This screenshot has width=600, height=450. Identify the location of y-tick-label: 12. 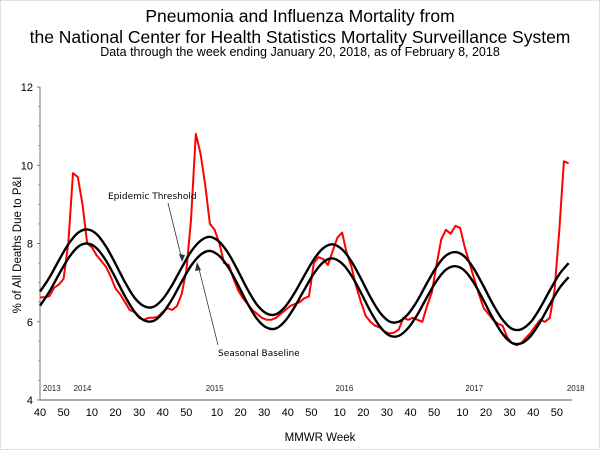
(27, 88).